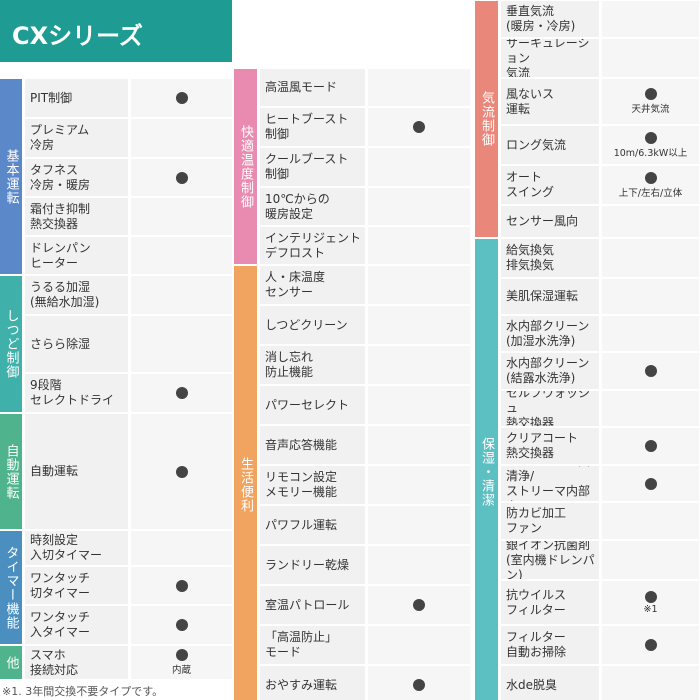 The height and width of the screenshot is (700, 700). Describe the element at coordinates (312, 127) in the screenshot. I see `feature-name: ヒートブースト 制御` at that location.